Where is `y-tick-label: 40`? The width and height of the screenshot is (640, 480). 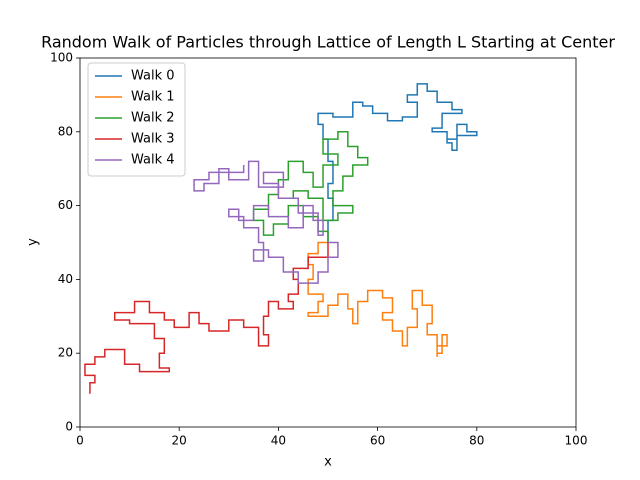
y-tick-label: 40 is located at coordinates (65, 279).